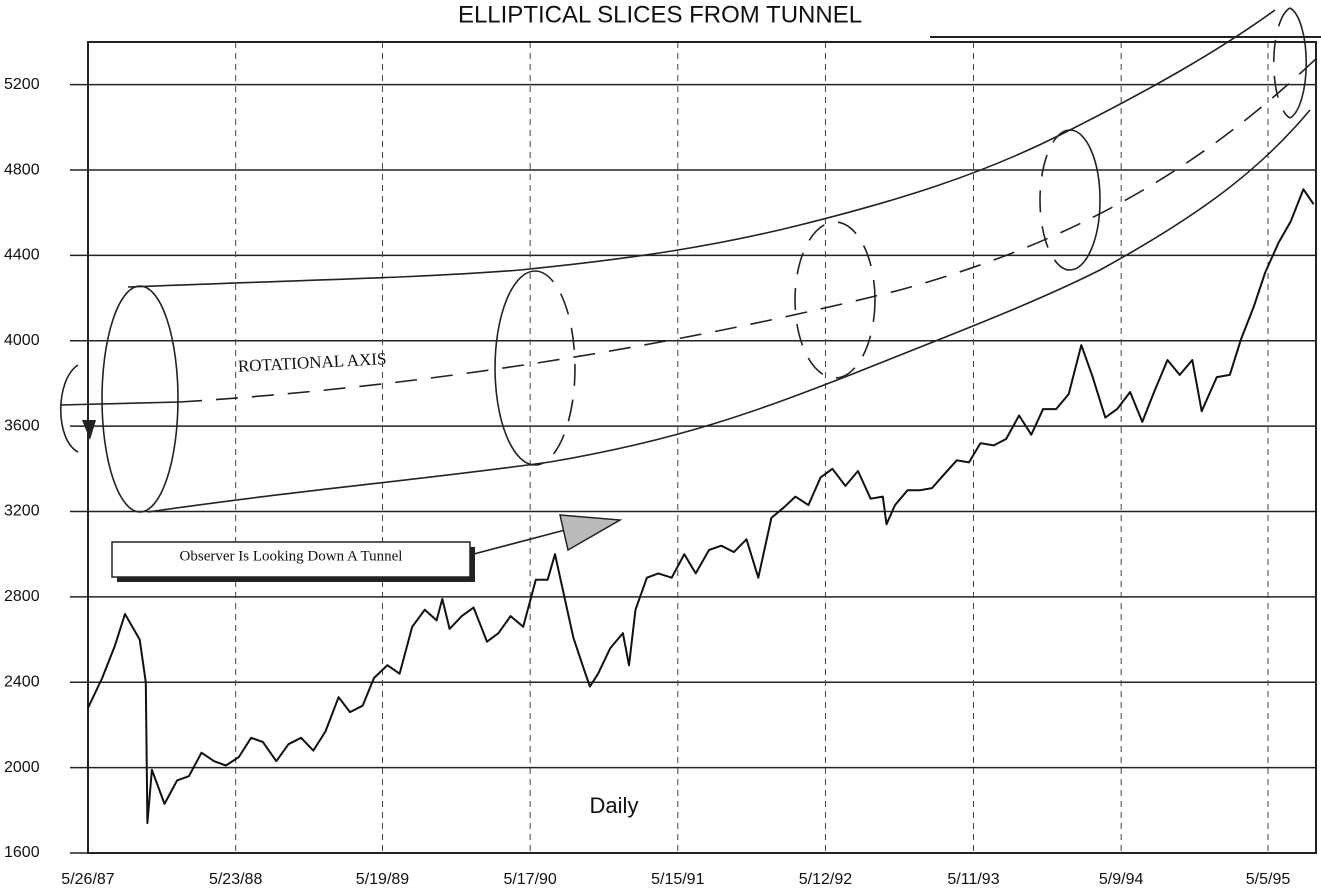  Describe the element at coordinates (517, 542) in the screenshot. I see `pointer-line` at that location.